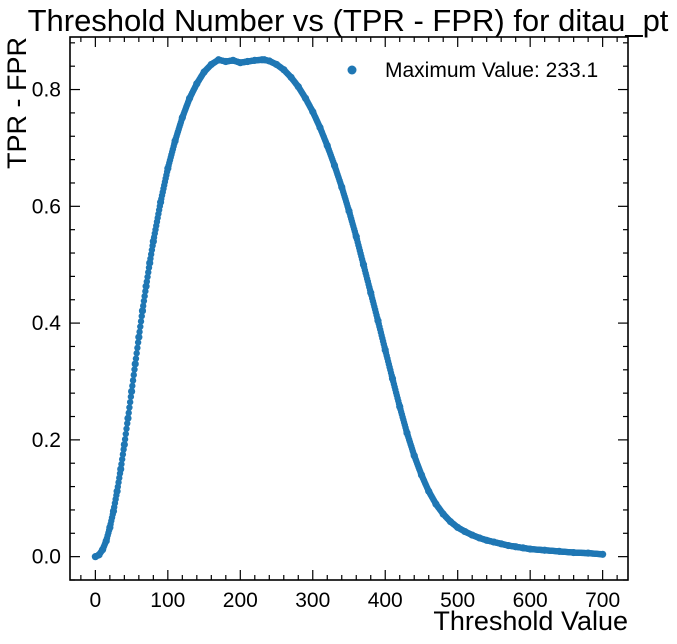  I want to click on legend: Maximum Value: 233.1, so click(472, 70).